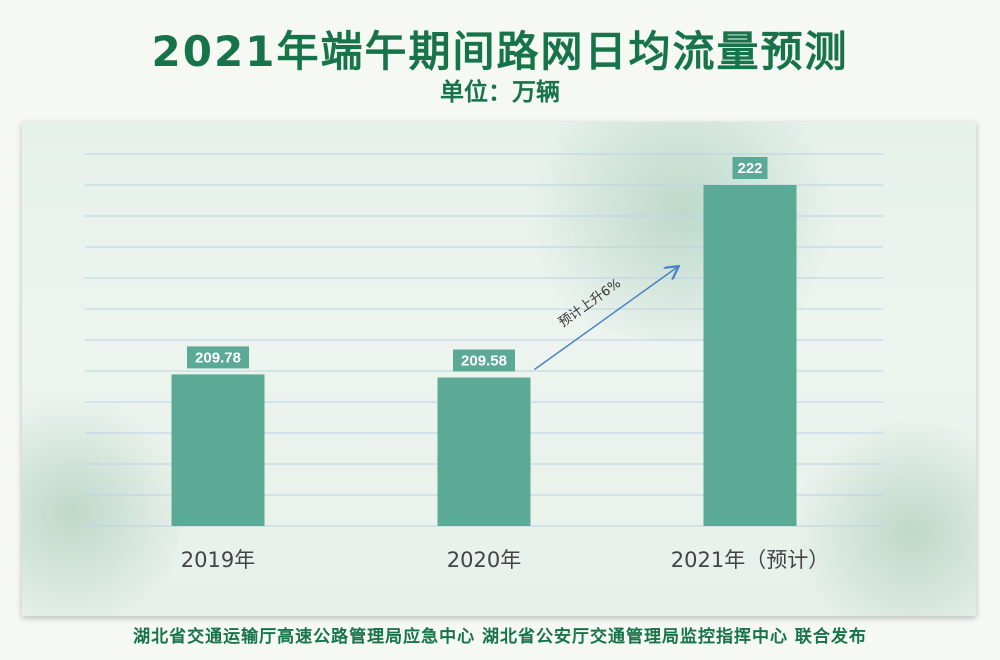 Image resolution: width=1000 pixels, height=660 pixels. I want to click on annotation-label: 预计上升6%, so click(590, 303).